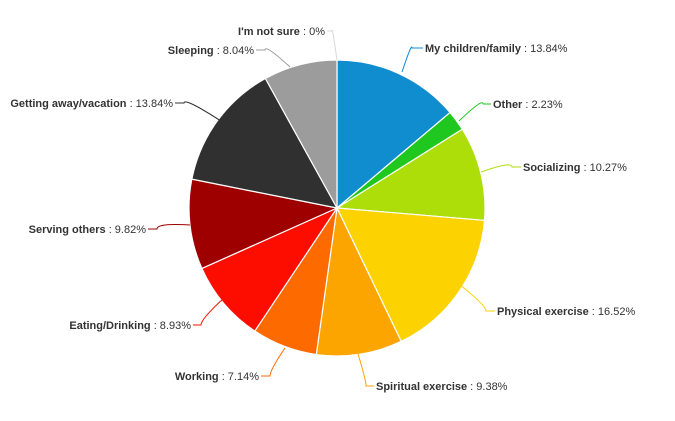 The width and height of the screenshot is (675, 421). I want to click on slice-label-value: : 9.38%, so click(487, 387).